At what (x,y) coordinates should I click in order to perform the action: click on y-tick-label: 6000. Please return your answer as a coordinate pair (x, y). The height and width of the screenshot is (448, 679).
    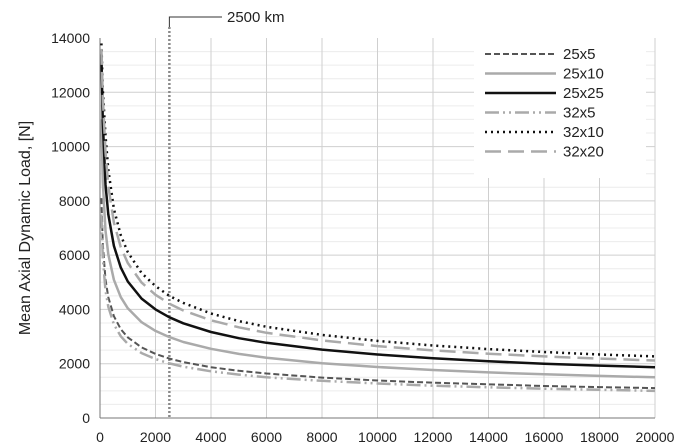
    Looking at the image, I should click on (74, 255).